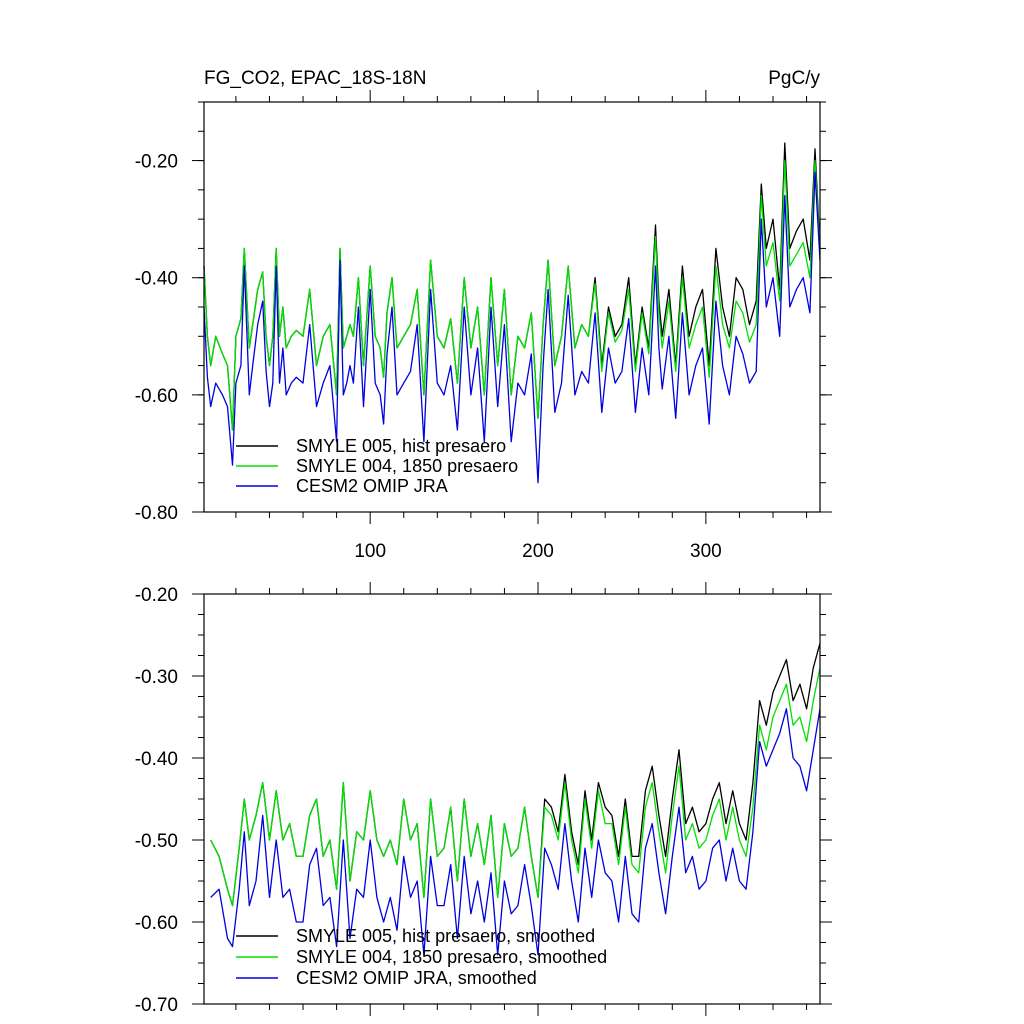 The width and height of the screenshot is (1024, 1024). Describe the element at coordinates (794, 78) in the screenshot. I see `units-label: PgC/y` at that location.